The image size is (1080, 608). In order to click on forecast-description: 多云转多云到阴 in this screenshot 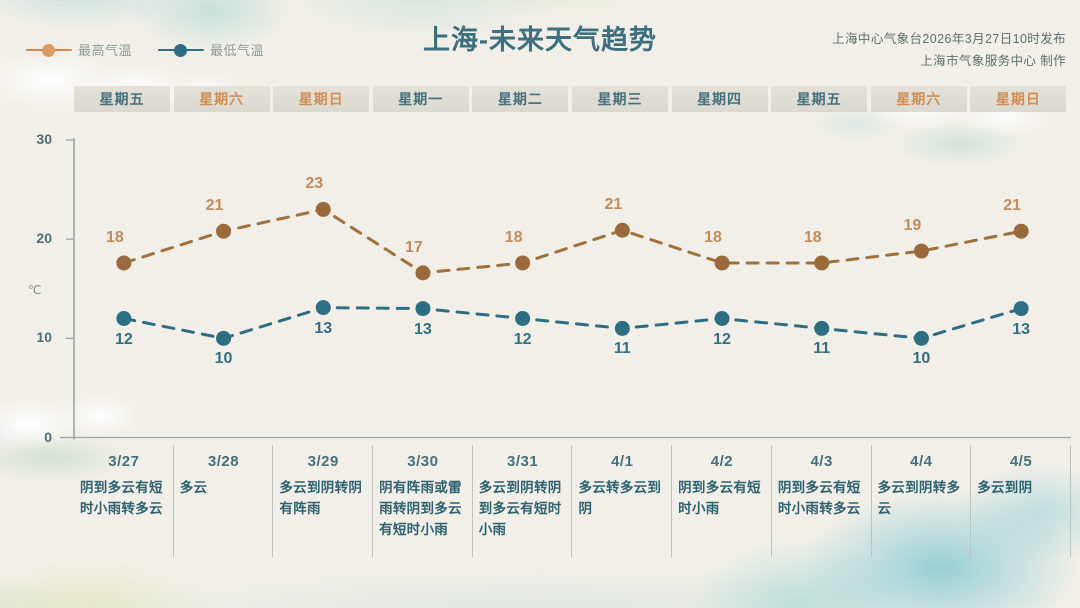, I will do `click(620, 498)`.